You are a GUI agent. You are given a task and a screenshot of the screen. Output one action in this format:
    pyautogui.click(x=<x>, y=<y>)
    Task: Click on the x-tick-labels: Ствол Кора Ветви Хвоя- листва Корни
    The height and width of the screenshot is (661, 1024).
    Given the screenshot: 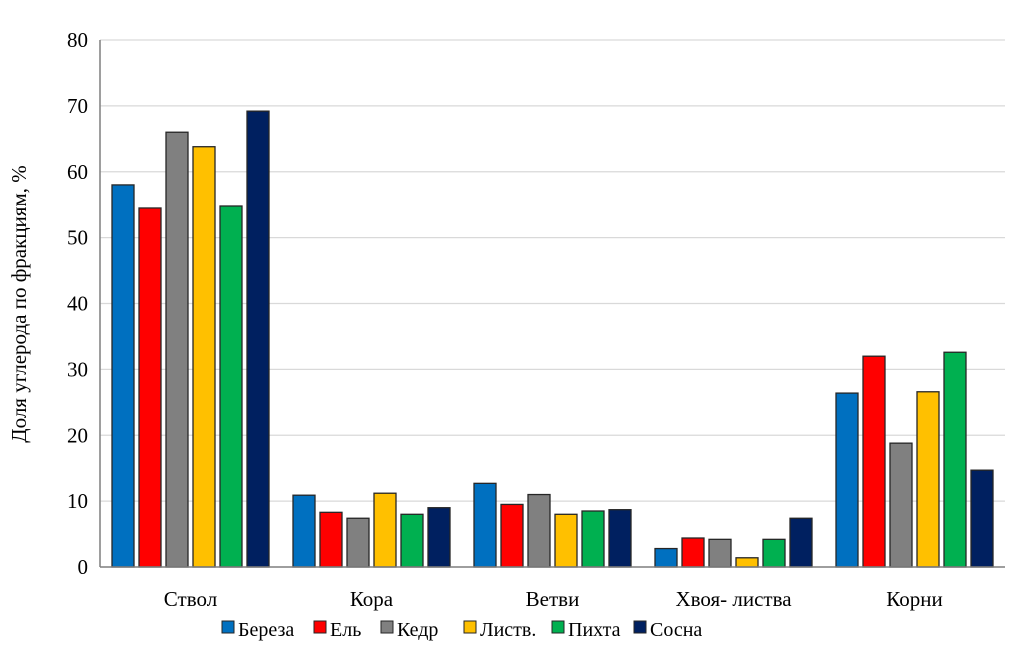 What is the action you would take?
    pyautogui.click(x=553, y=599)
    